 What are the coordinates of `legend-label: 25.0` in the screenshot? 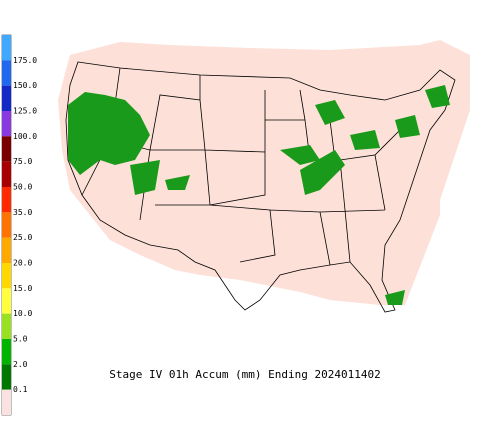 It's located at (22, 237).